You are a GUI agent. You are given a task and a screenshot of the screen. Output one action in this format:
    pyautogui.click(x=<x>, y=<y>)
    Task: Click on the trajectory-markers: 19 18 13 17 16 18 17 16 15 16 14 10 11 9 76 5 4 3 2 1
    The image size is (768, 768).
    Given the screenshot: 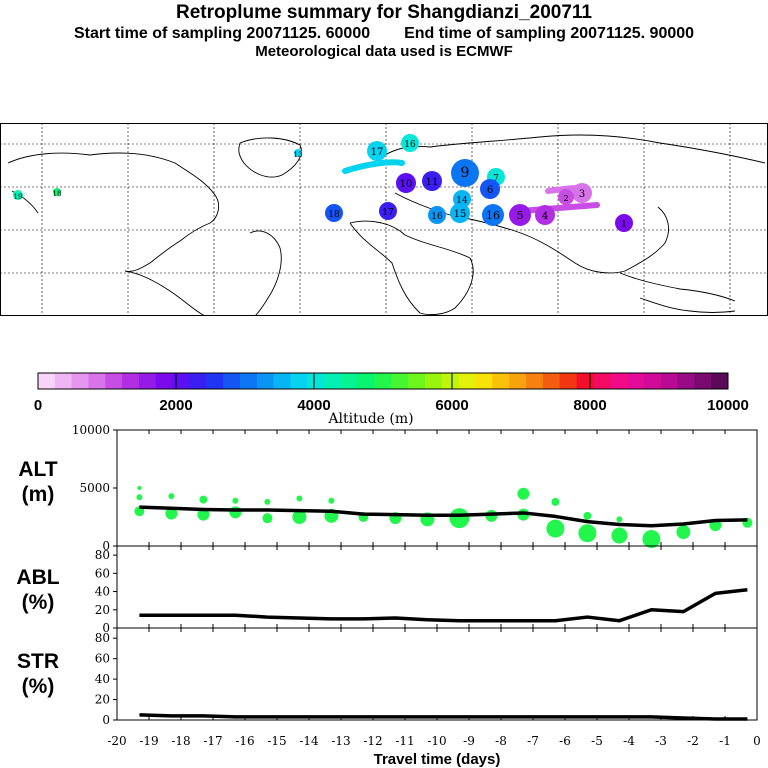 What is the action you would take?
    pyautogui.click(x=323, y=183)
    